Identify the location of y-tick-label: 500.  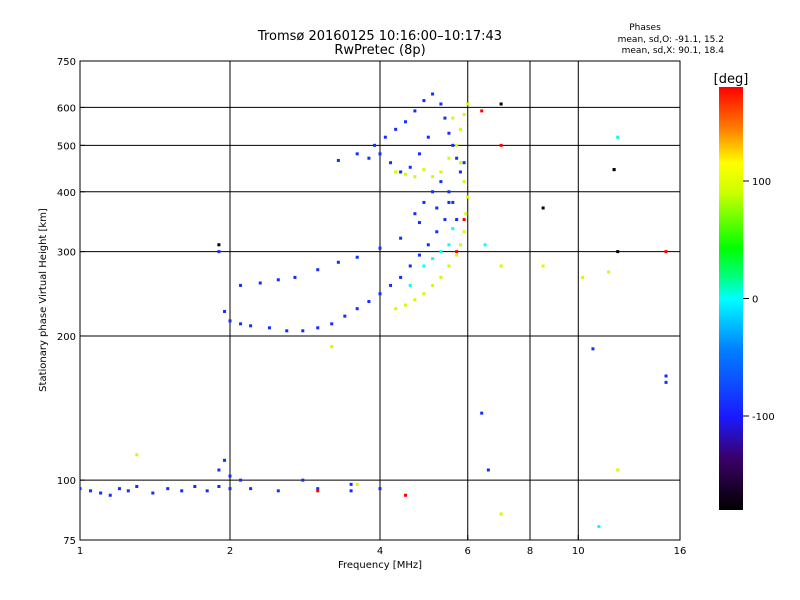
(66, 146).